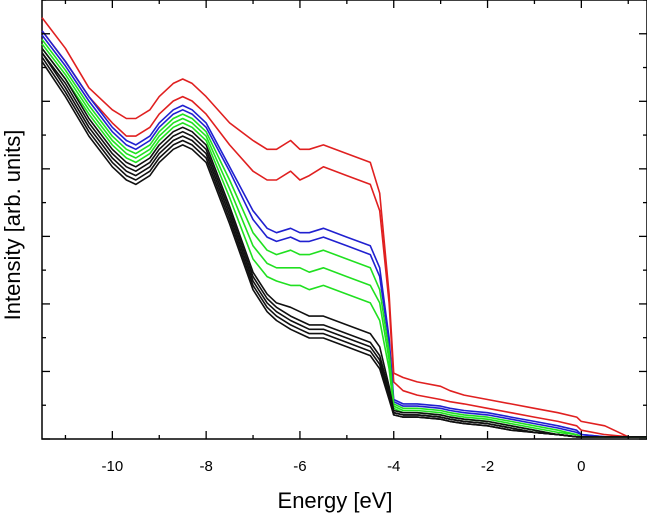 The width and height of the screenshot is (647, 520). What do you see at coordinates (393, 466) in the screenshot?
I see `x-tick-label: -4` at bounding box center [393, 466].